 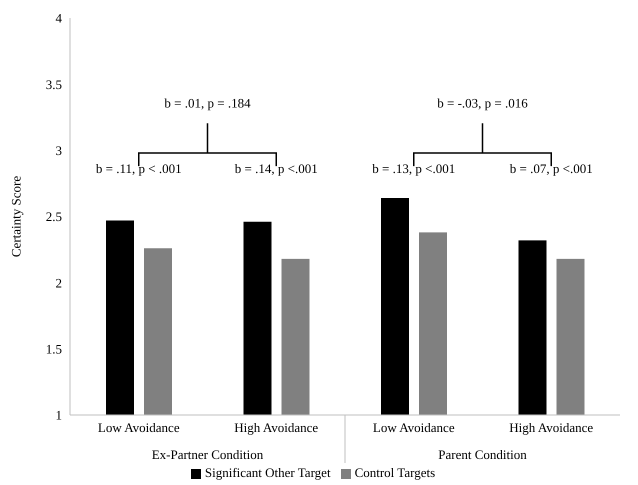 What do you see at coordinates (208, 454) in the screenshot?
I see `text: Ex-Partner Condition` at bounding box center [208, 454].